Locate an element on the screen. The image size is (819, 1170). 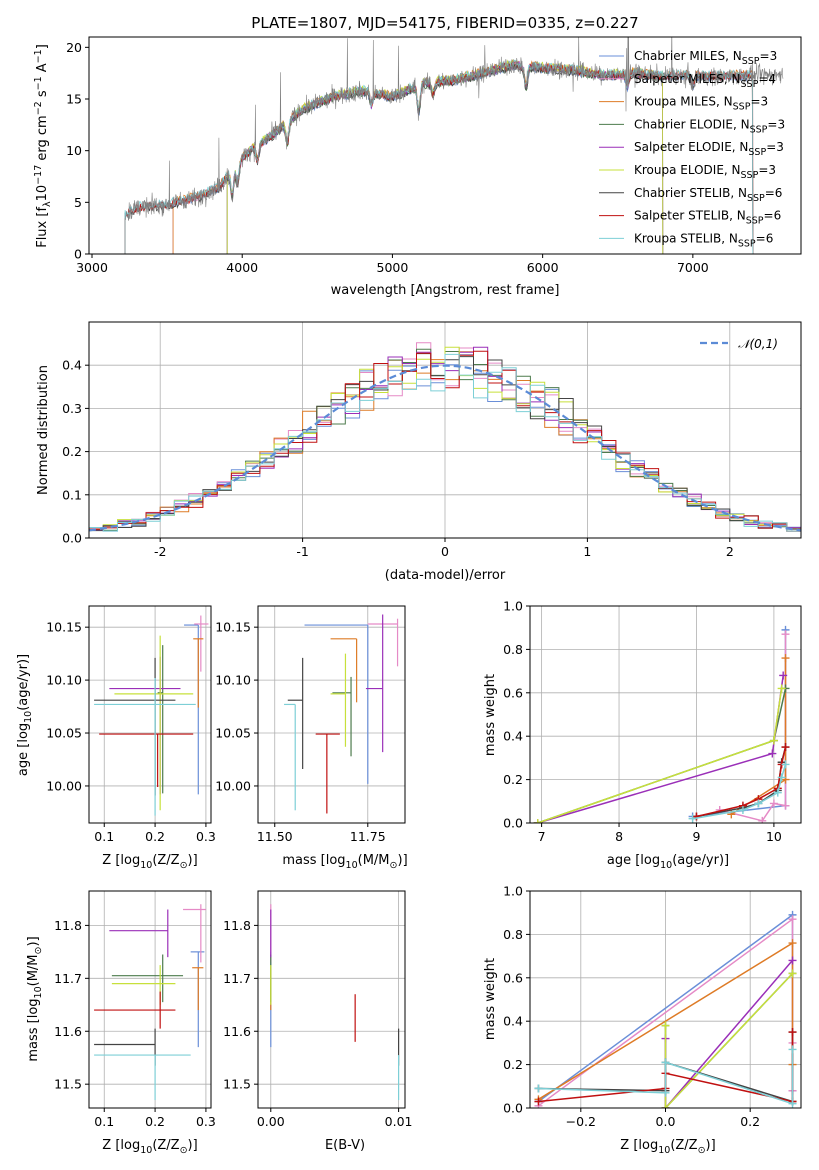
y-tick-label: 11.5 is located at coordinates (237, 1084).